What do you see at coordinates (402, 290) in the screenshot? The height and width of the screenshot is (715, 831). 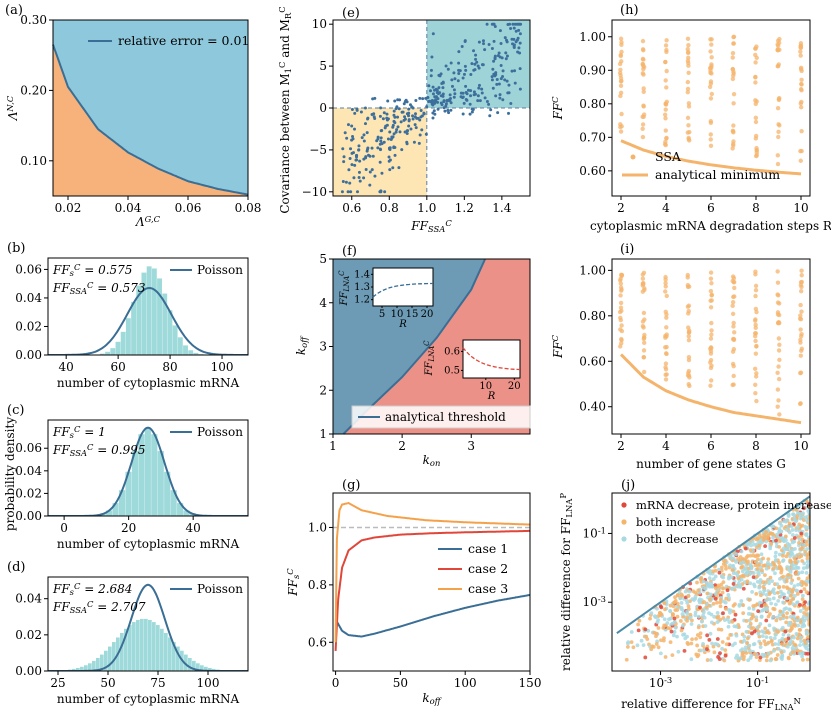 I see `inset1-curve` at bounding box center [402, 290].